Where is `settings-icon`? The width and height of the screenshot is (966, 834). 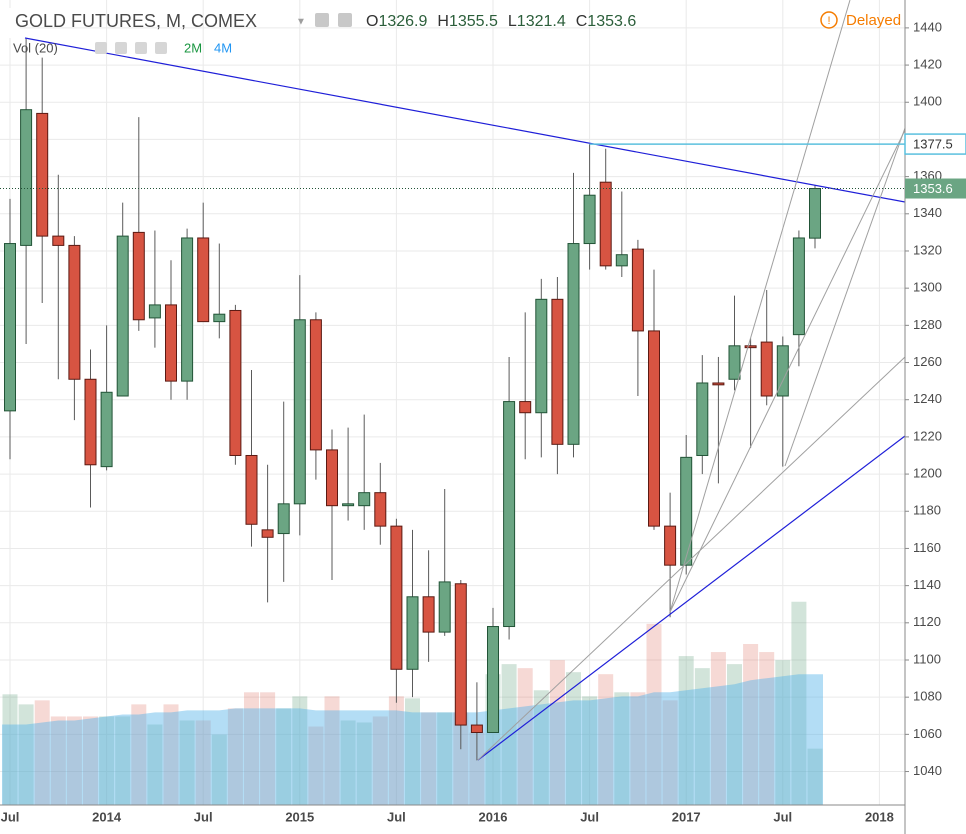
settings-icon is located at coordinates (345, 20).